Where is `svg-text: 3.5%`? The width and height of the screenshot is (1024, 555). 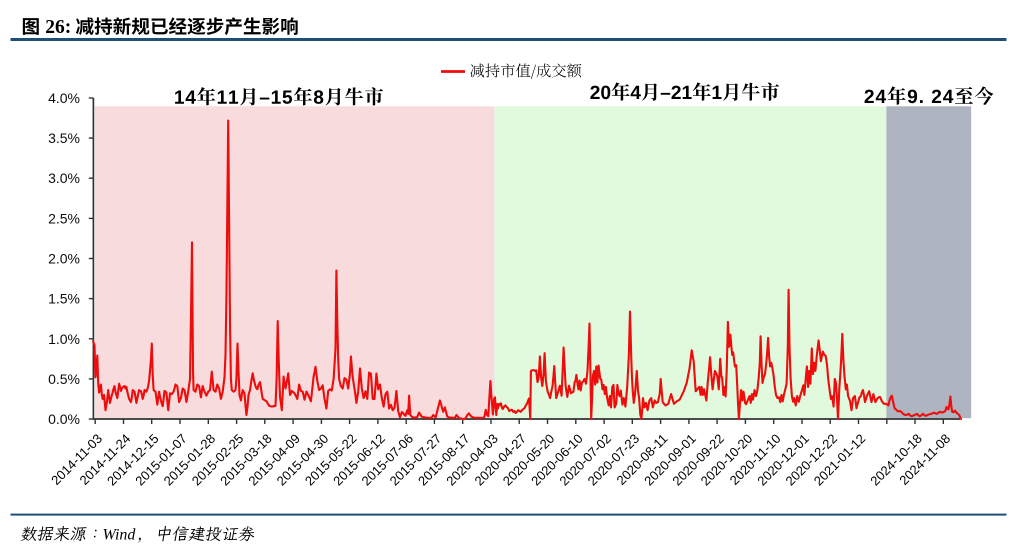 svg-text: 3.5% is located at coordinates (64, 138).